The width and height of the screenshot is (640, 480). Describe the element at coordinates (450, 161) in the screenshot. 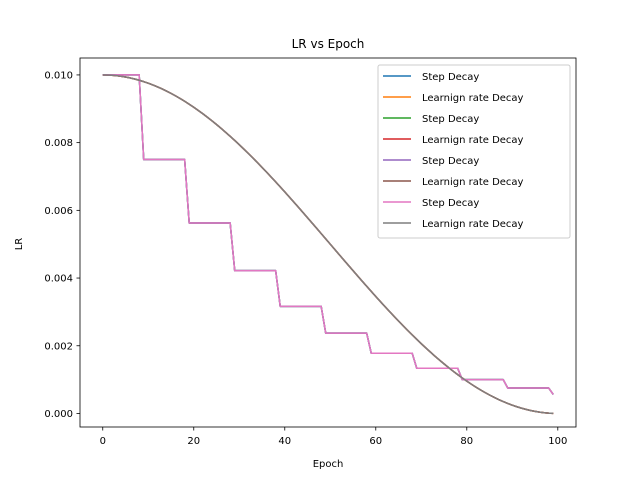

I see `legend-label-5: Step Decay` at that location.